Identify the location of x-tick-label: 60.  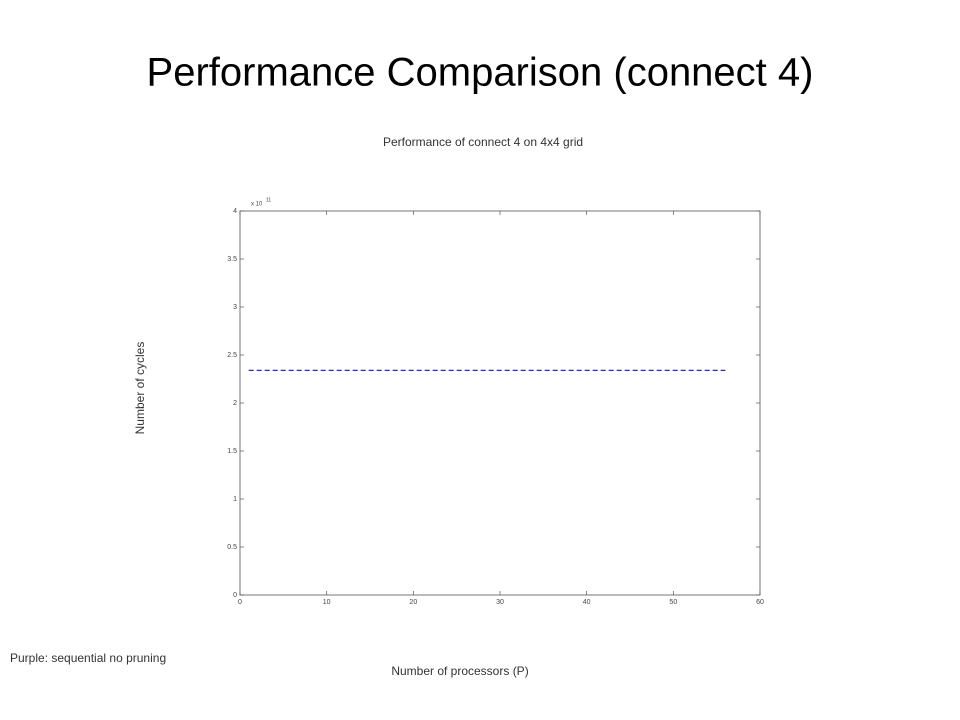
(760, 602).